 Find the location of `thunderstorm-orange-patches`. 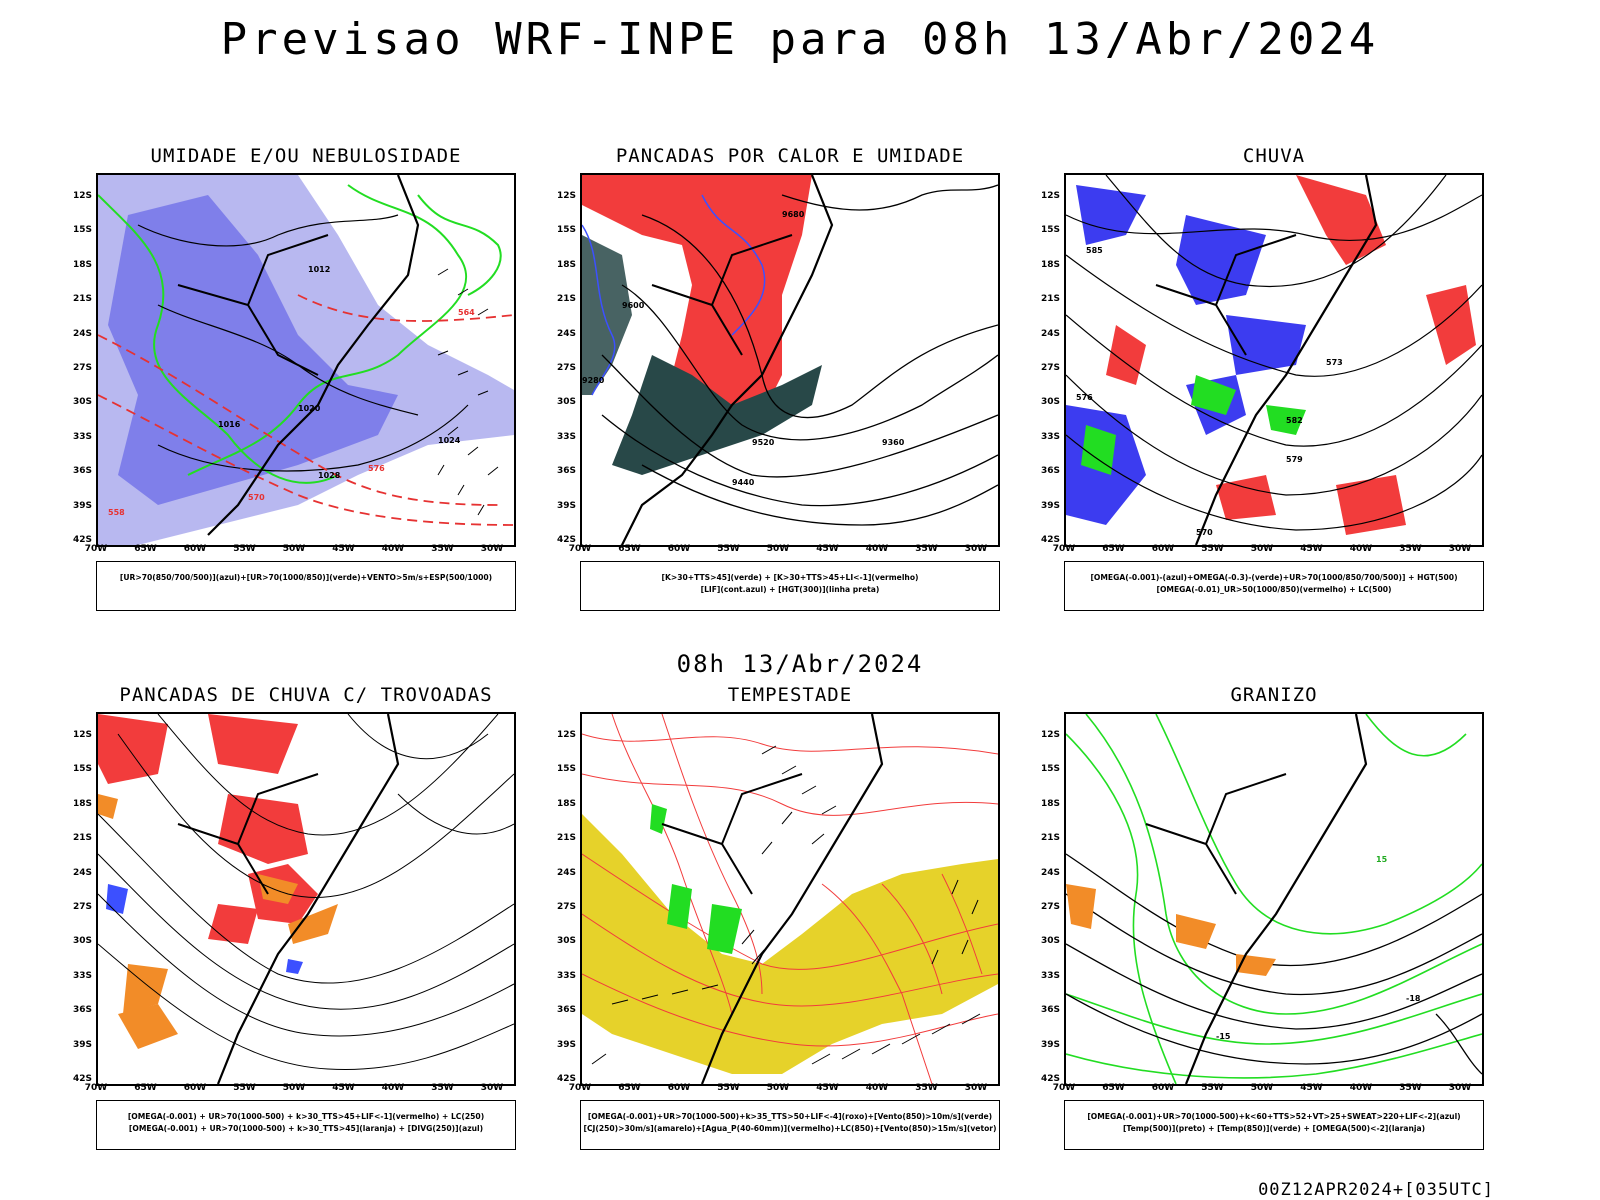

thunderstorm-orange-patches is located at coordinates (218, 921).